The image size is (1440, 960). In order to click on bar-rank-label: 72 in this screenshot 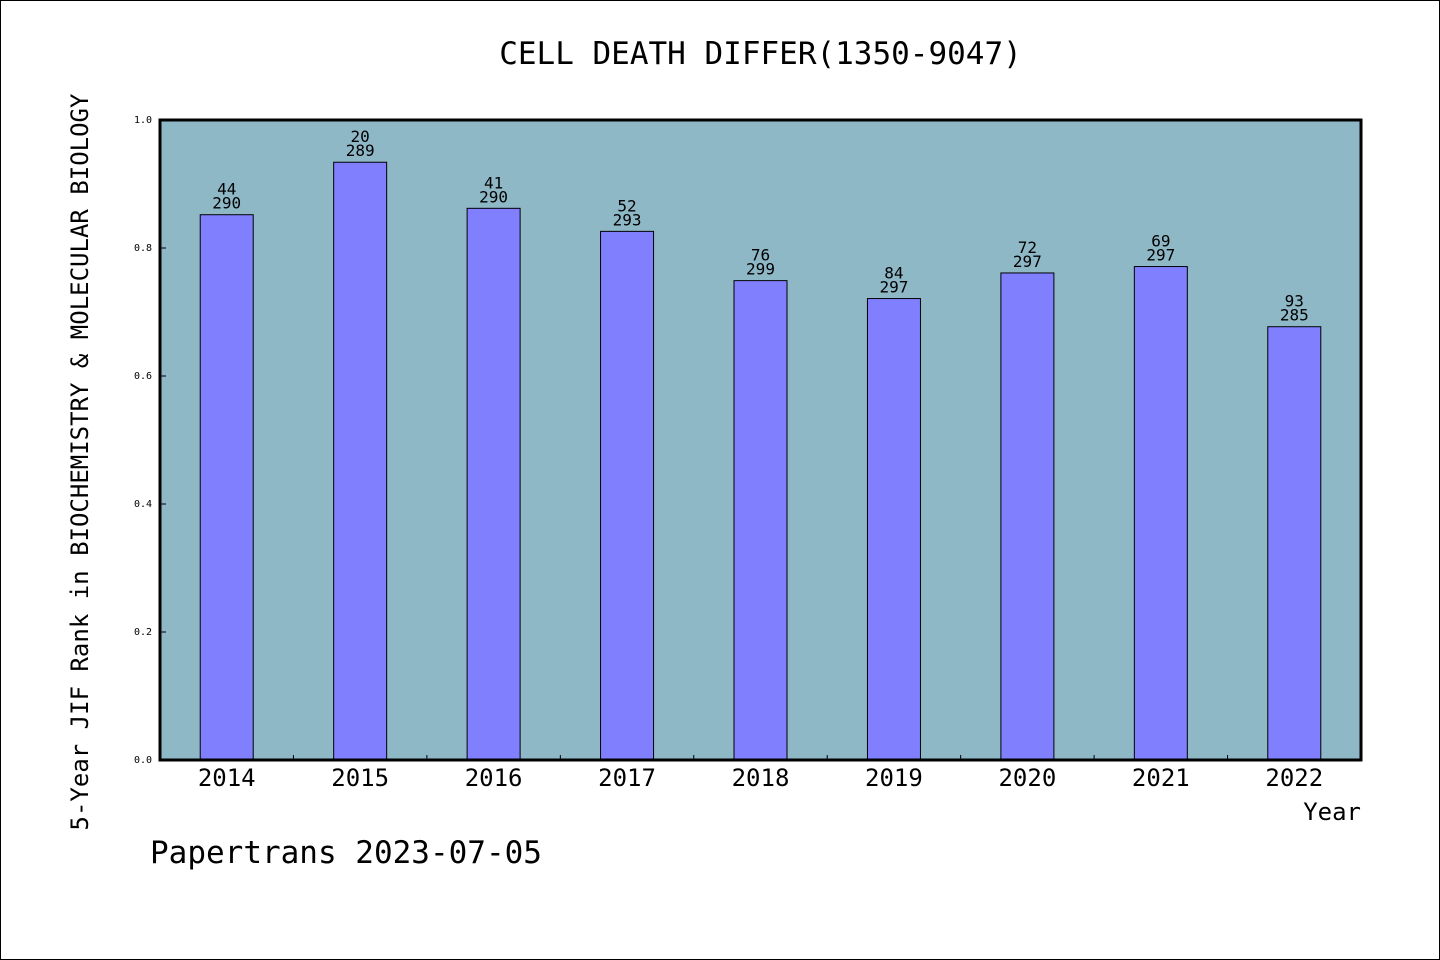, I will do `click(1027, 247)`.